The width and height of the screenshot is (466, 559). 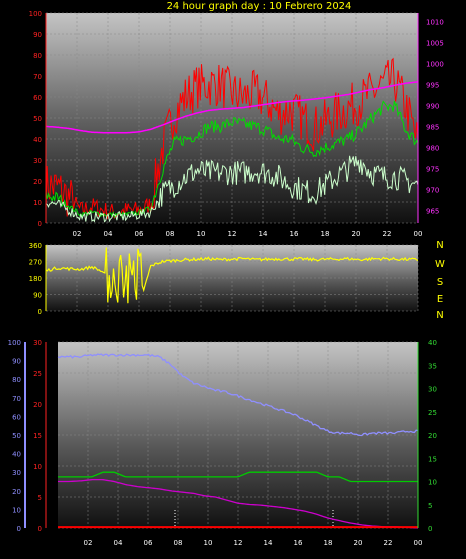 What do you see at coordinates (40, 498) in the screenshot?
I see `y-red-tick-label: 5` at bounding box center [40, 498].